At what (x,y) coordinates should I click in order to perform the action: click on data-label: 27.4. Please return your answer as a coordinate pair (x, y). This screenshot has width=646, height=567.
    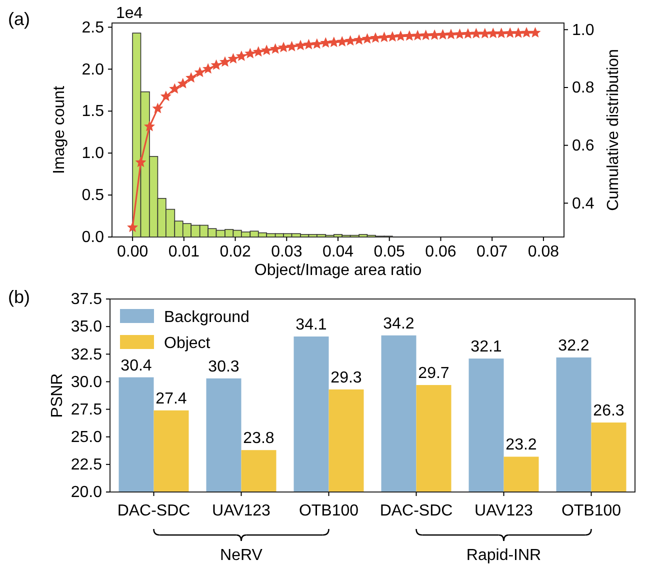
    Looking at the image, I should click on (171, 399).